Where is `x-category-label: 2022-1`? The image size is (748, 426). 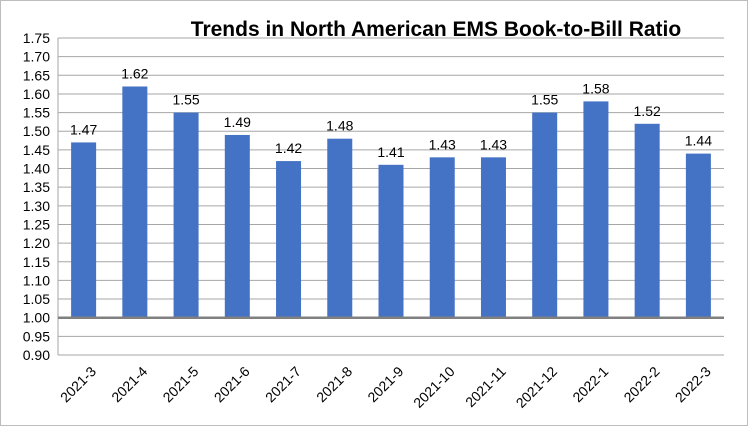
x-category-label: 2022-1 is located at coordinates (590, 384).